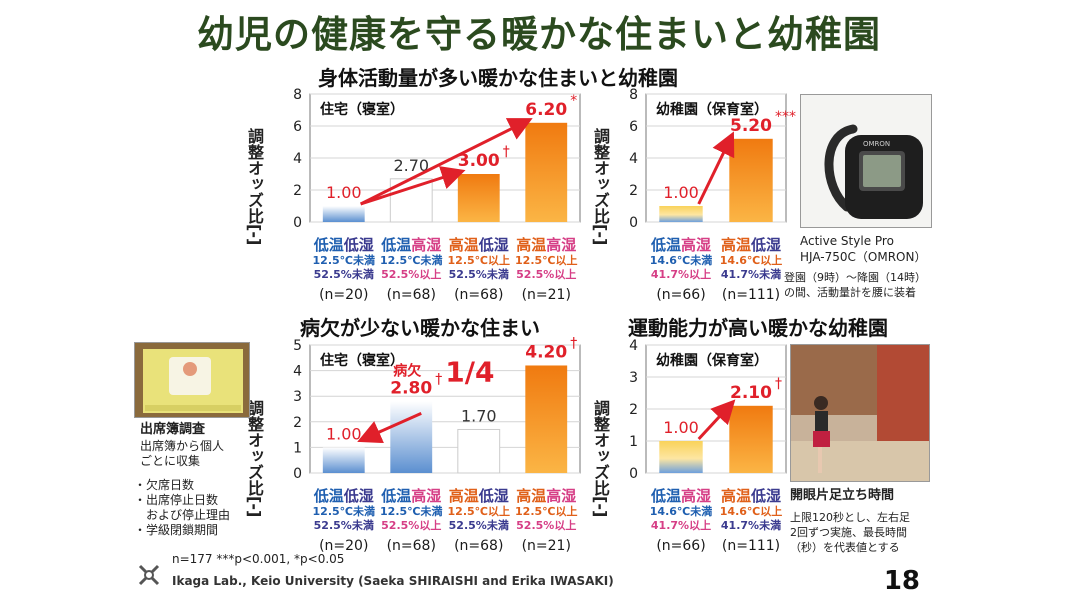 This screenshot has width=1078, height=607. I want to click on ylabel-chart-4: 調整オッズ比[-], so click(600, 459).